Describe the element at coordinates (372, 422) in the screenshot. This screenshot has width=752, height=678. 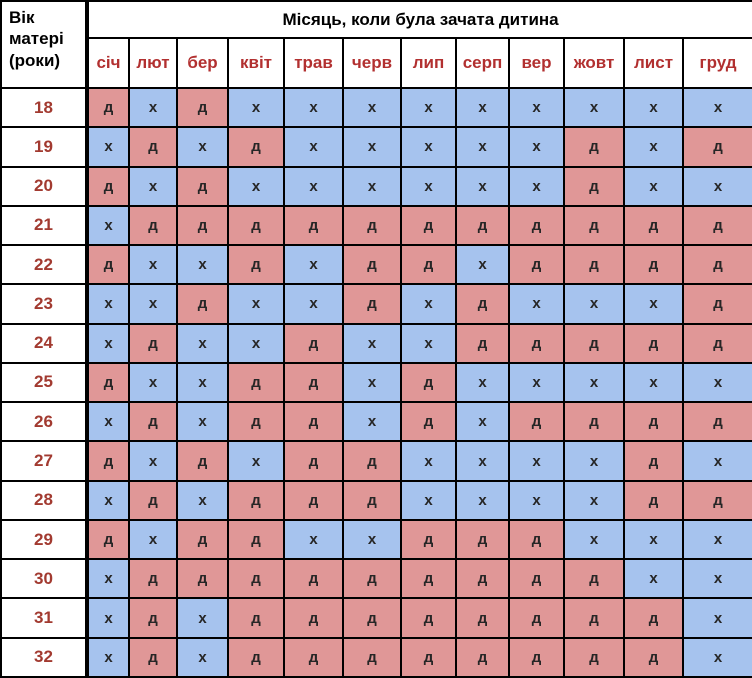
I see `cell-age26-черв: х` at that location.